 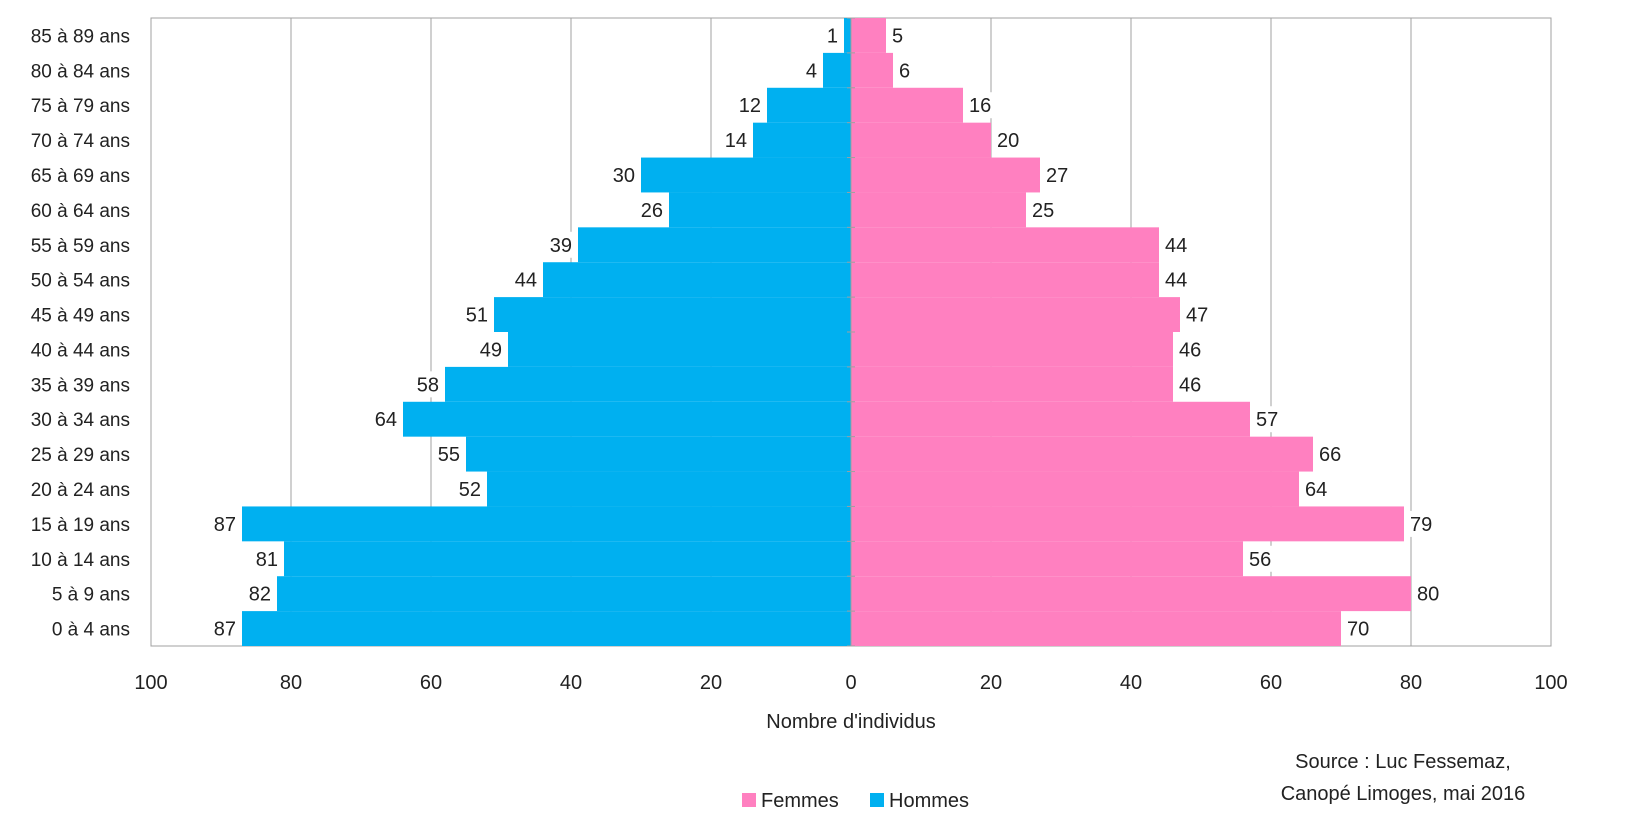 What do you see at coordinates (855, 801) in the screenshot?
I see `legend: Femmes Hommes` at bounding box center [855, 801].